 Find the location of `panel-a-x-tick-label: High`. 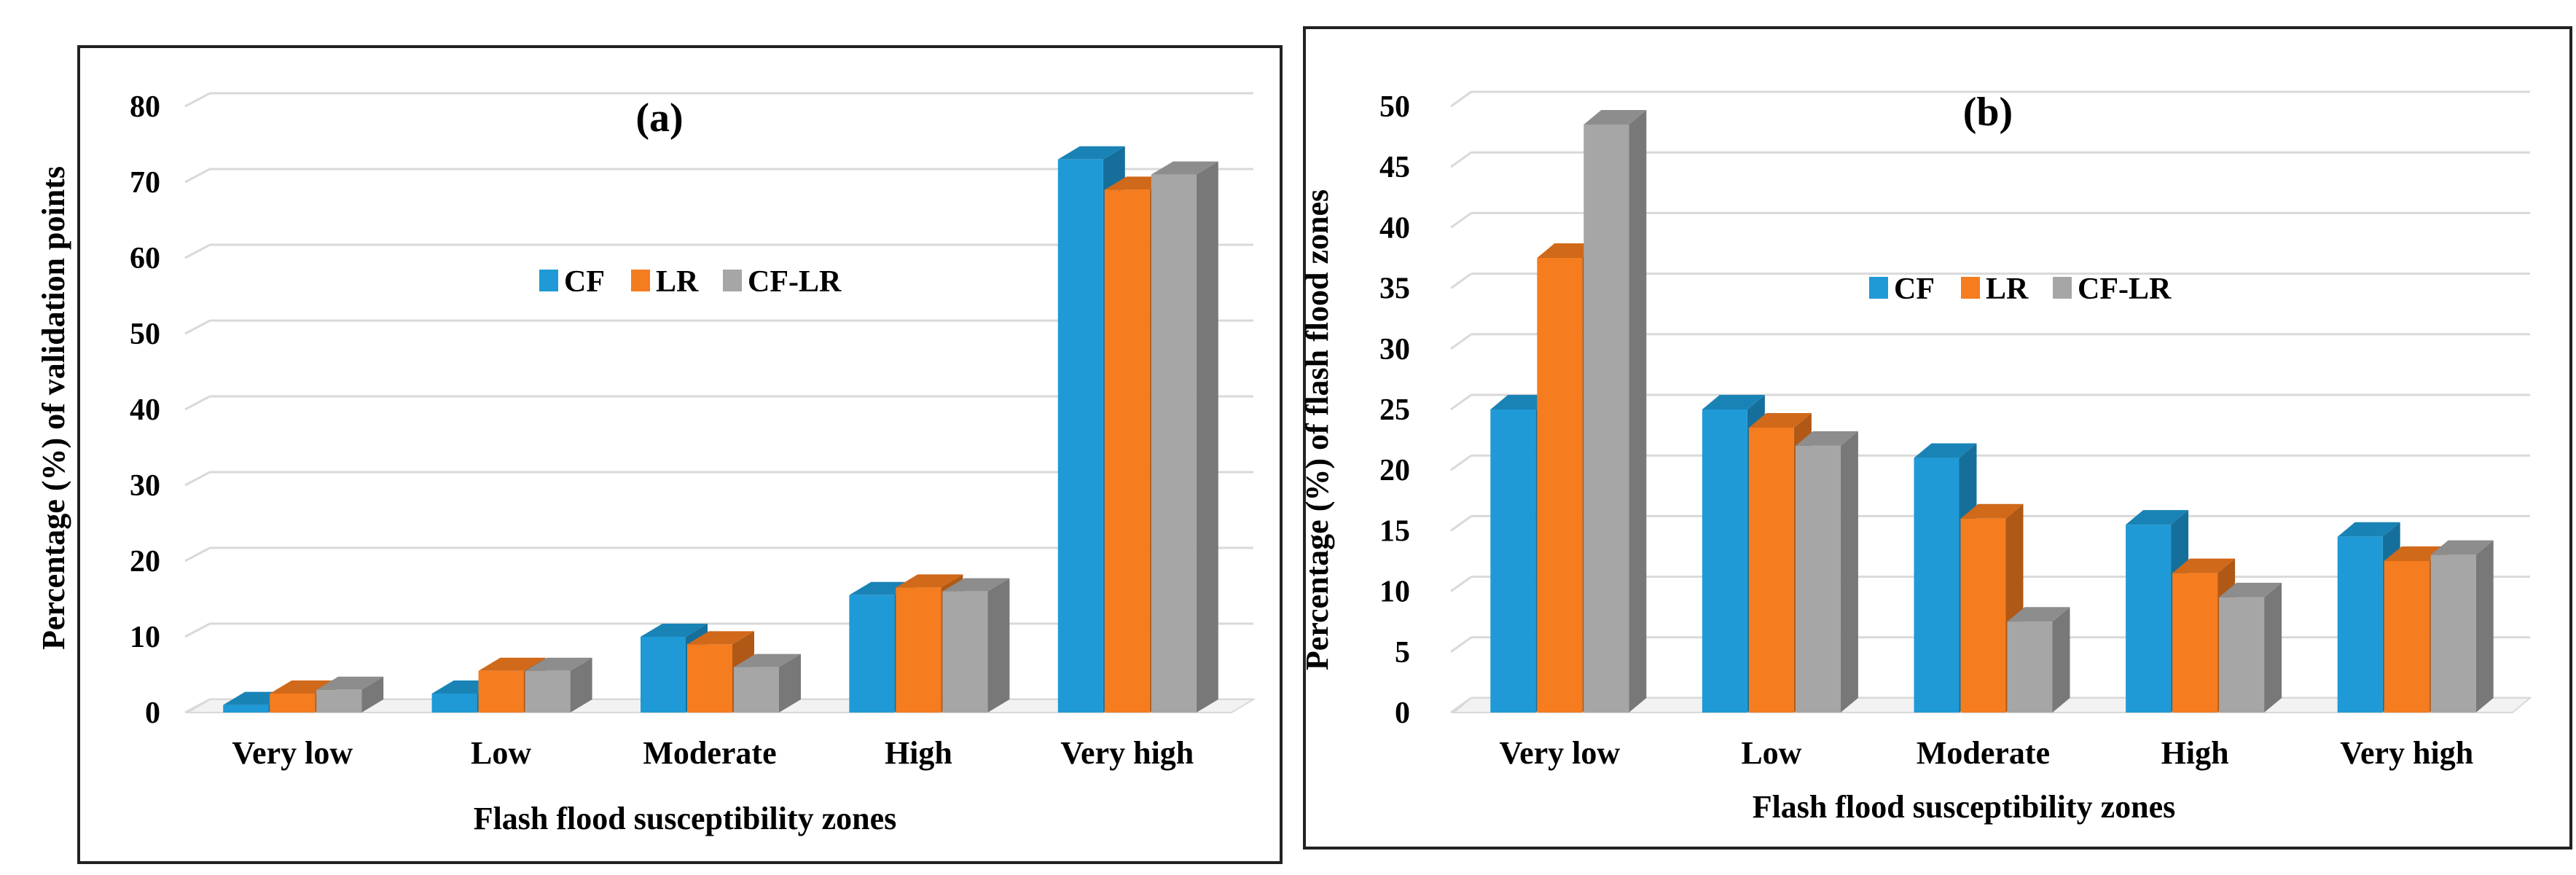

panel-a-x-tick-label: High is located at coordinates (918, 753).